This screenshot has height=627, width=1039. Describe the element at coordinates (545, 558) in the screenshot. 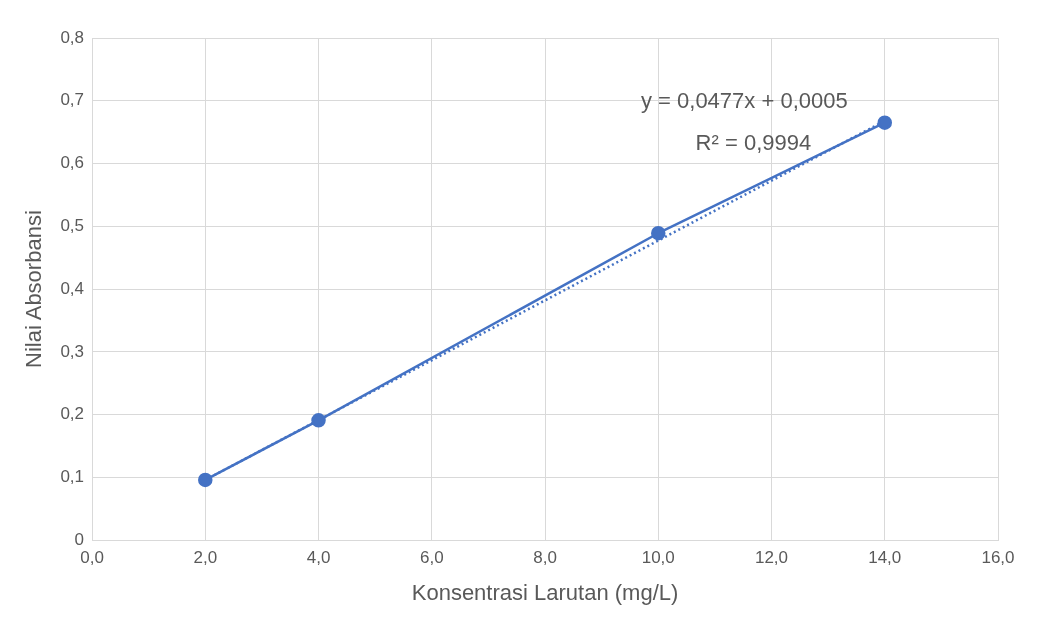

I see `x-tick-label: 8,0` at that location.